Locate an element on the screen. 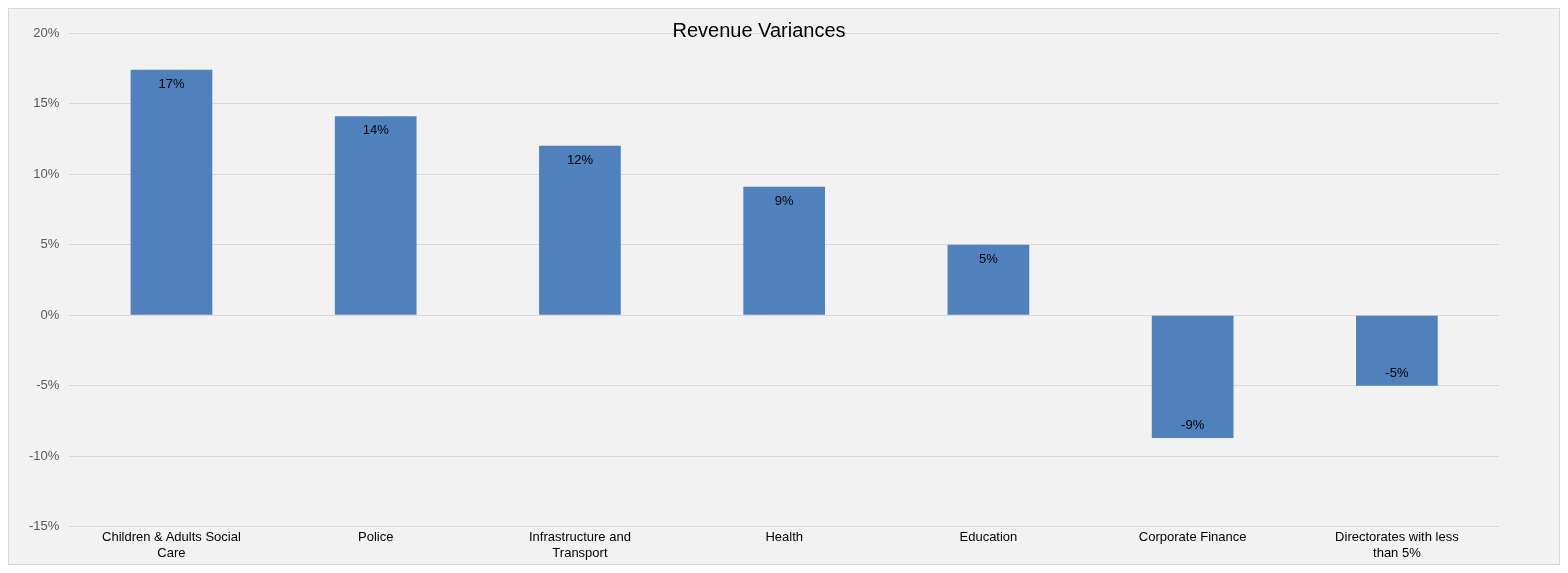  y-tick-label: 5% is located at coordinates (50, 244).